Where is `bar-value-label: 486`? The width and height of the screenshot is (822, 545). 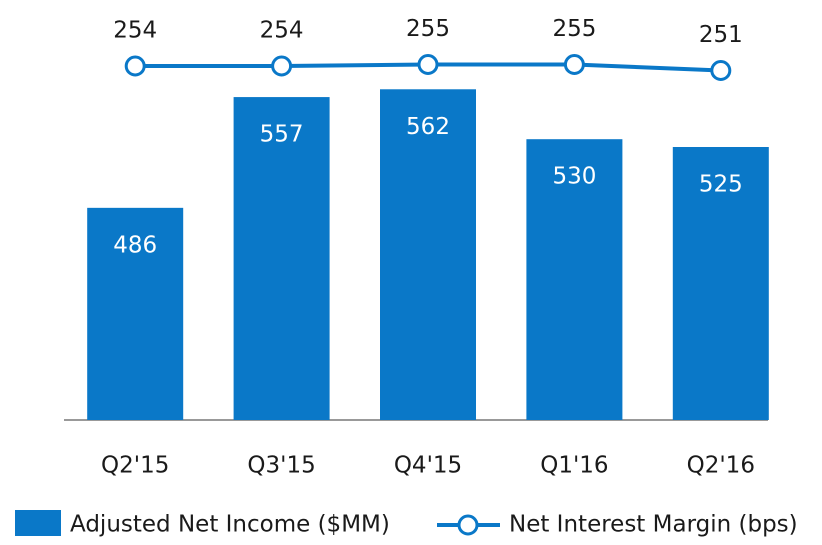 bar-value-label: 486 is located at coordinates (135, 245).